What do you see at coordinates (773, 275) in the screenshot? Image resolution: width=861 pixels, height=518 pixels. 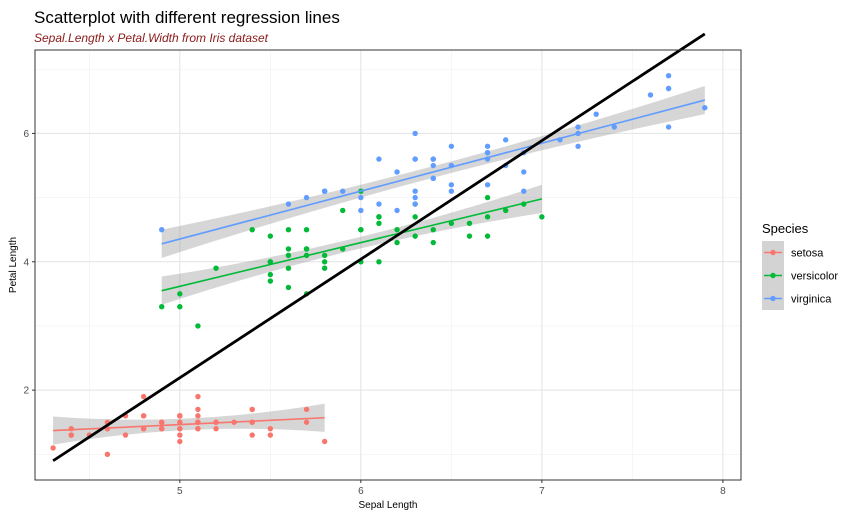 I see `legend-key-point-versicolor` at bounding box center [773, 275].